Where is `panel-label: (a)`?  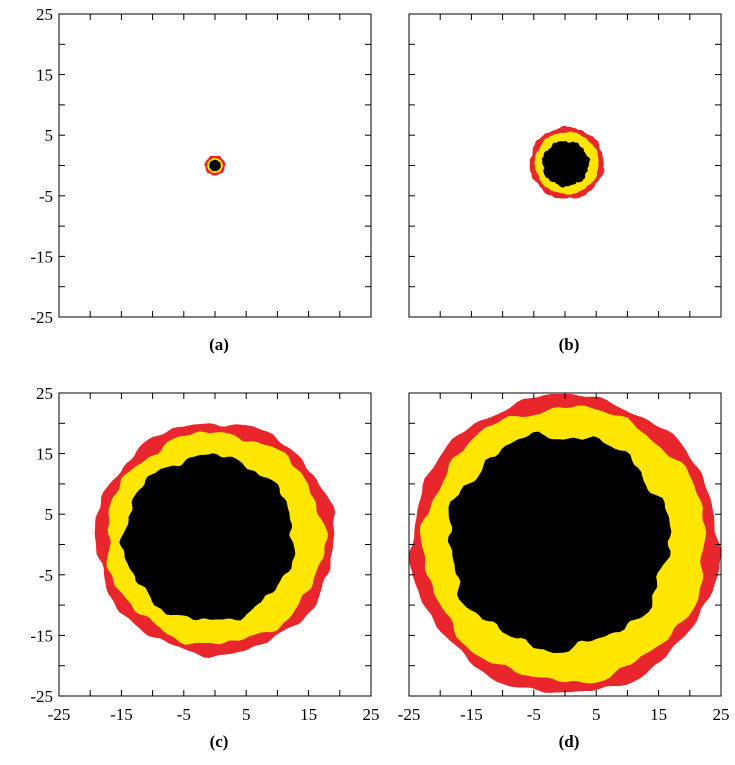 panel-label: (a) is located at coordinates (219, 344).